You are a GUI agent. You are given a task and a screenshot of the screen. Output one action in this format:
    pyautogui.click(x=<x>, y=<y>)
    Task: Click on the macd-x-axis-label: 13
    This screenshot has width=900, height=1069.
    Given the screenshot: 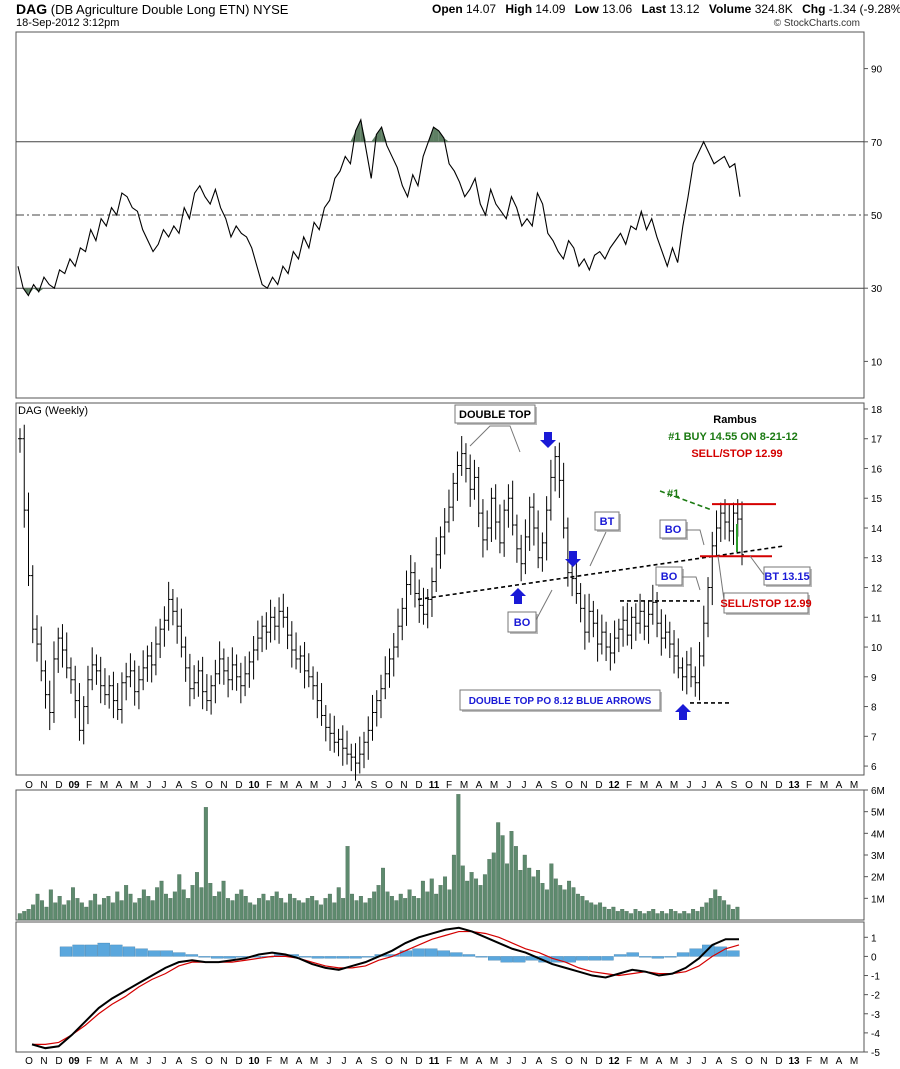 What is the action you would take?
    pyautogui.click(x=794, y=1061)
    